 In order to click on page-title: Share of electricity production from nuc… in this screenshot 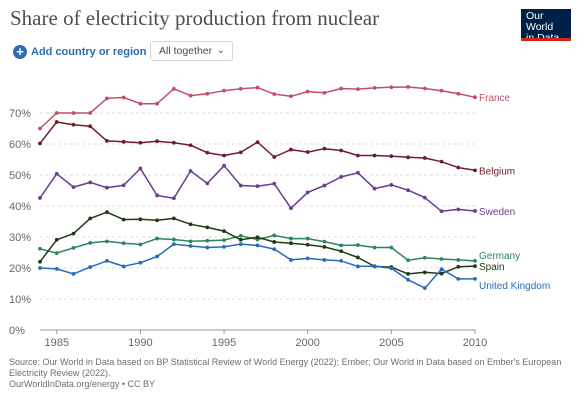, I will do `click(195, 18)`.